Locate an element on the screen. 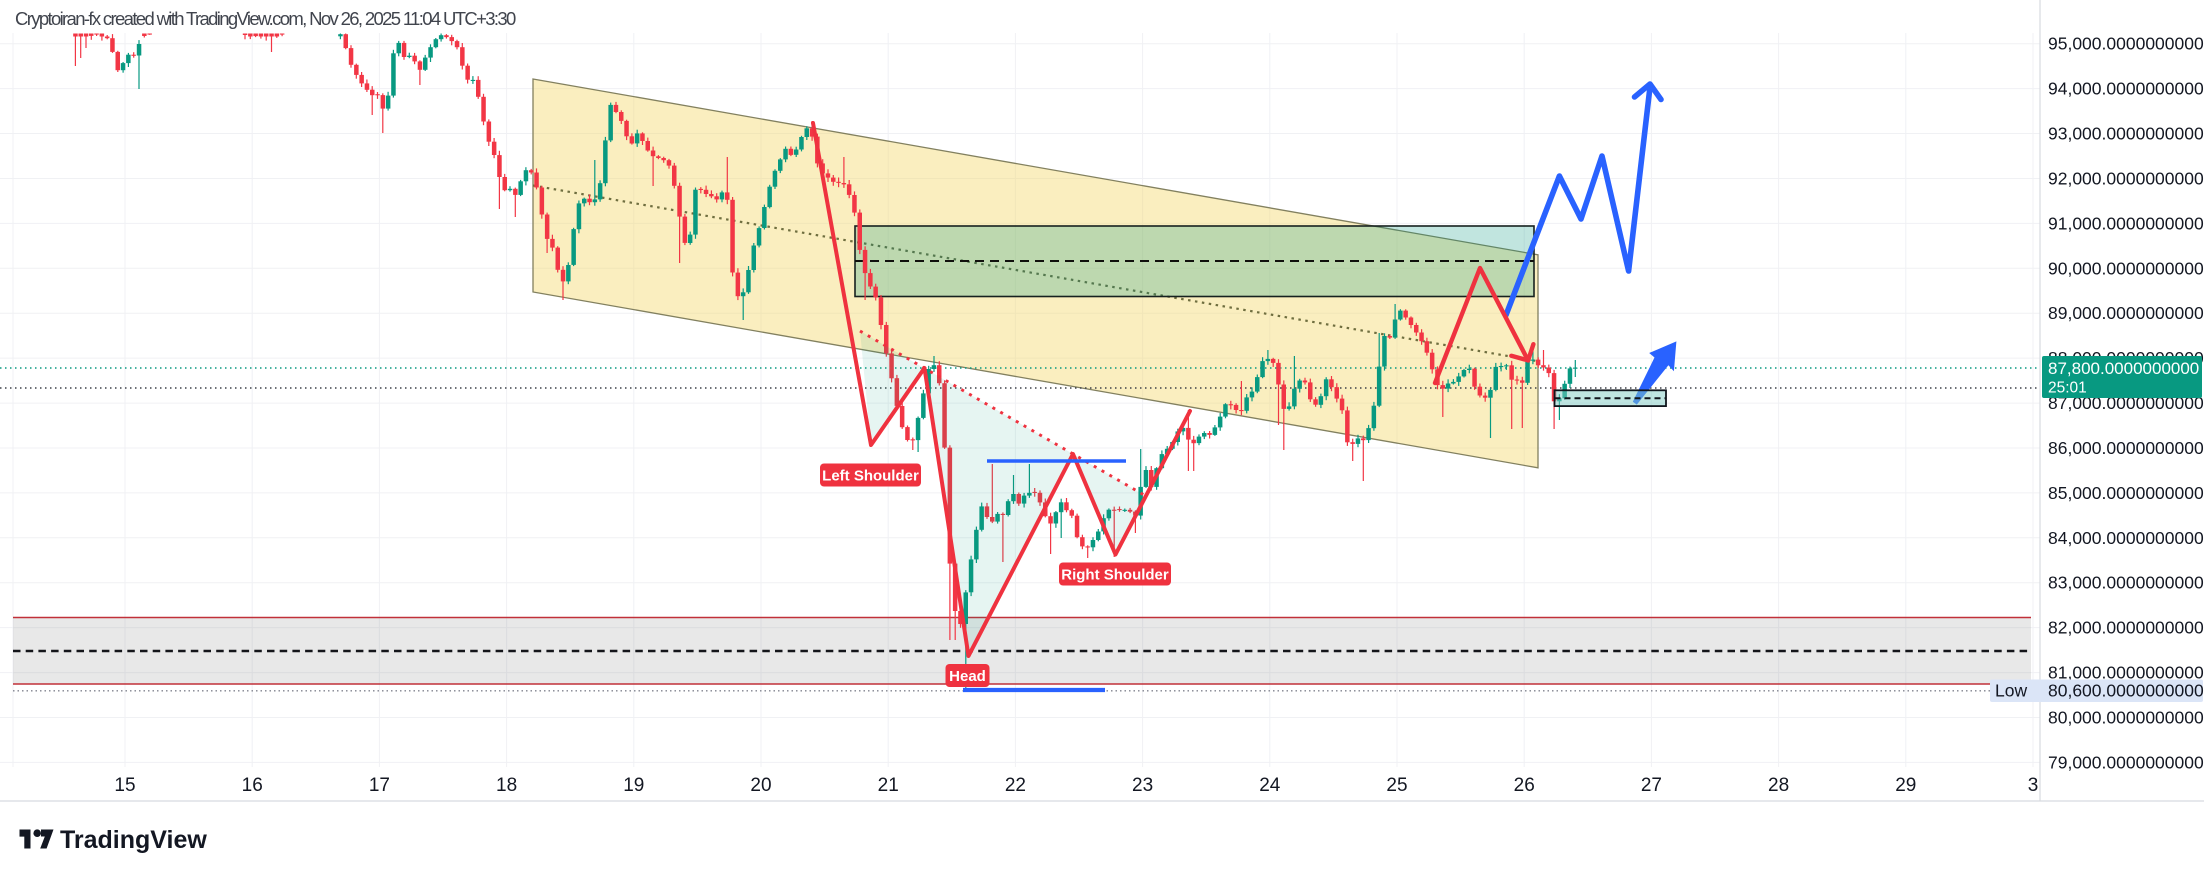  svg-text: Head is located at coordinates (967, 676).